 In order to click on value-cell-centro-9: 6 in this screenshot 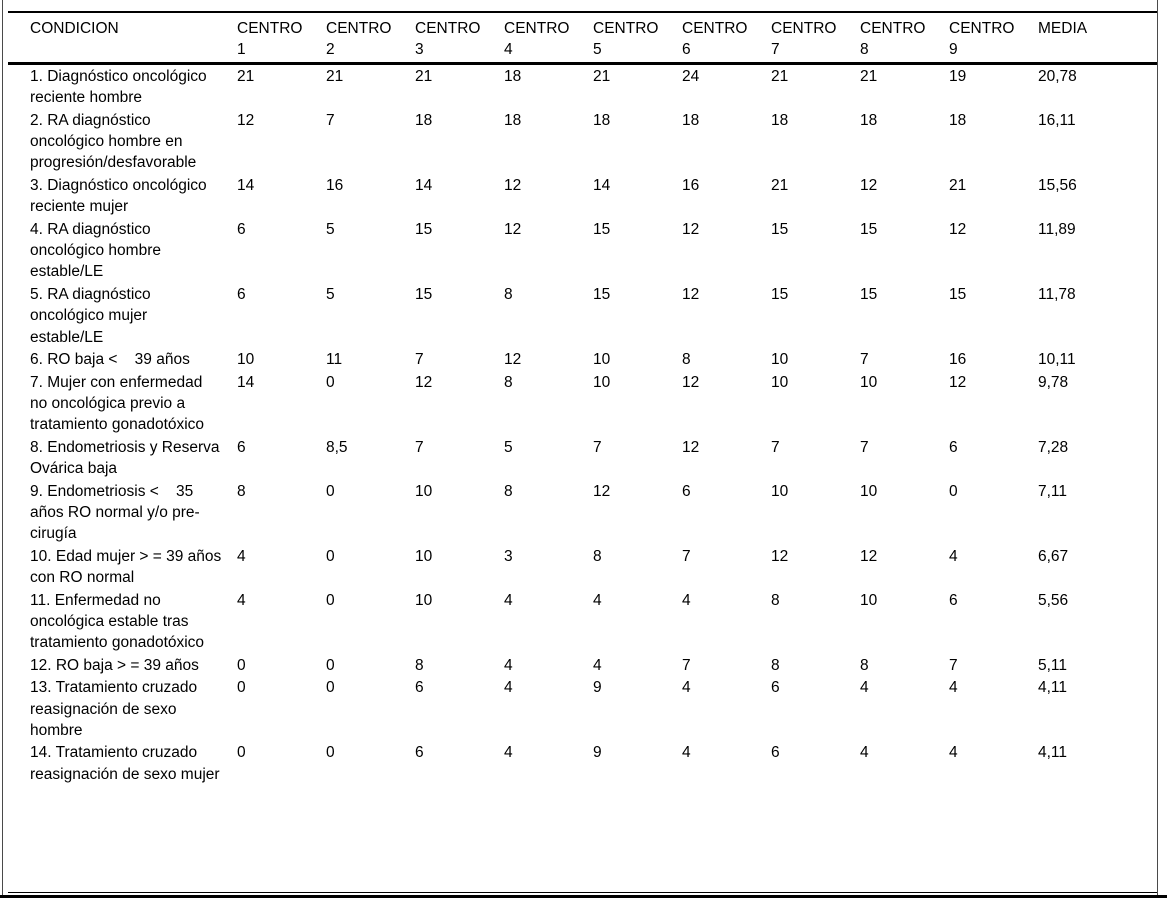, I will do `click(953, 600)`.